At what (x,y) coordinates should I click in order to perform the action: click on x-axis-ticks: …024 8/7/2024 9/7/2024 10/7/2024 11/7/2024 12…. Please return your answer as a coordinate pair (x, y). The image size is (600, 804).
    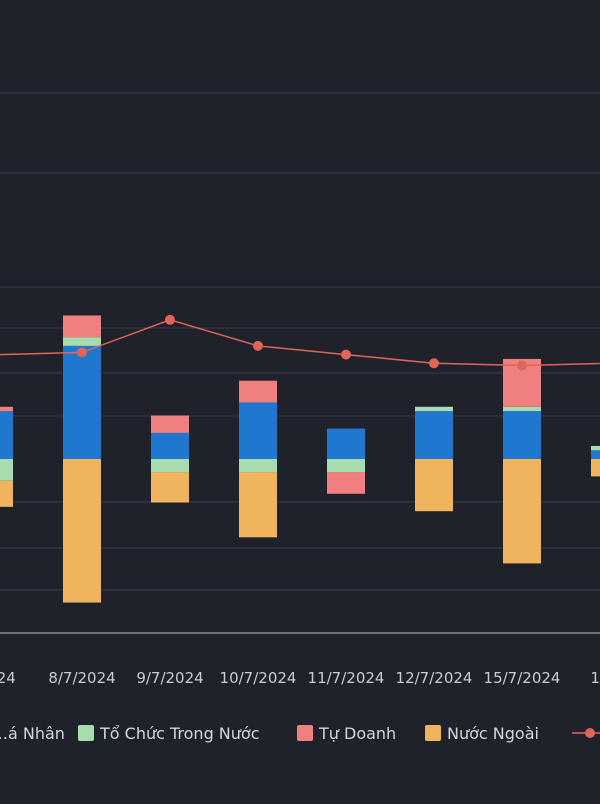
    Looking at the image, I should click on (300, 678).